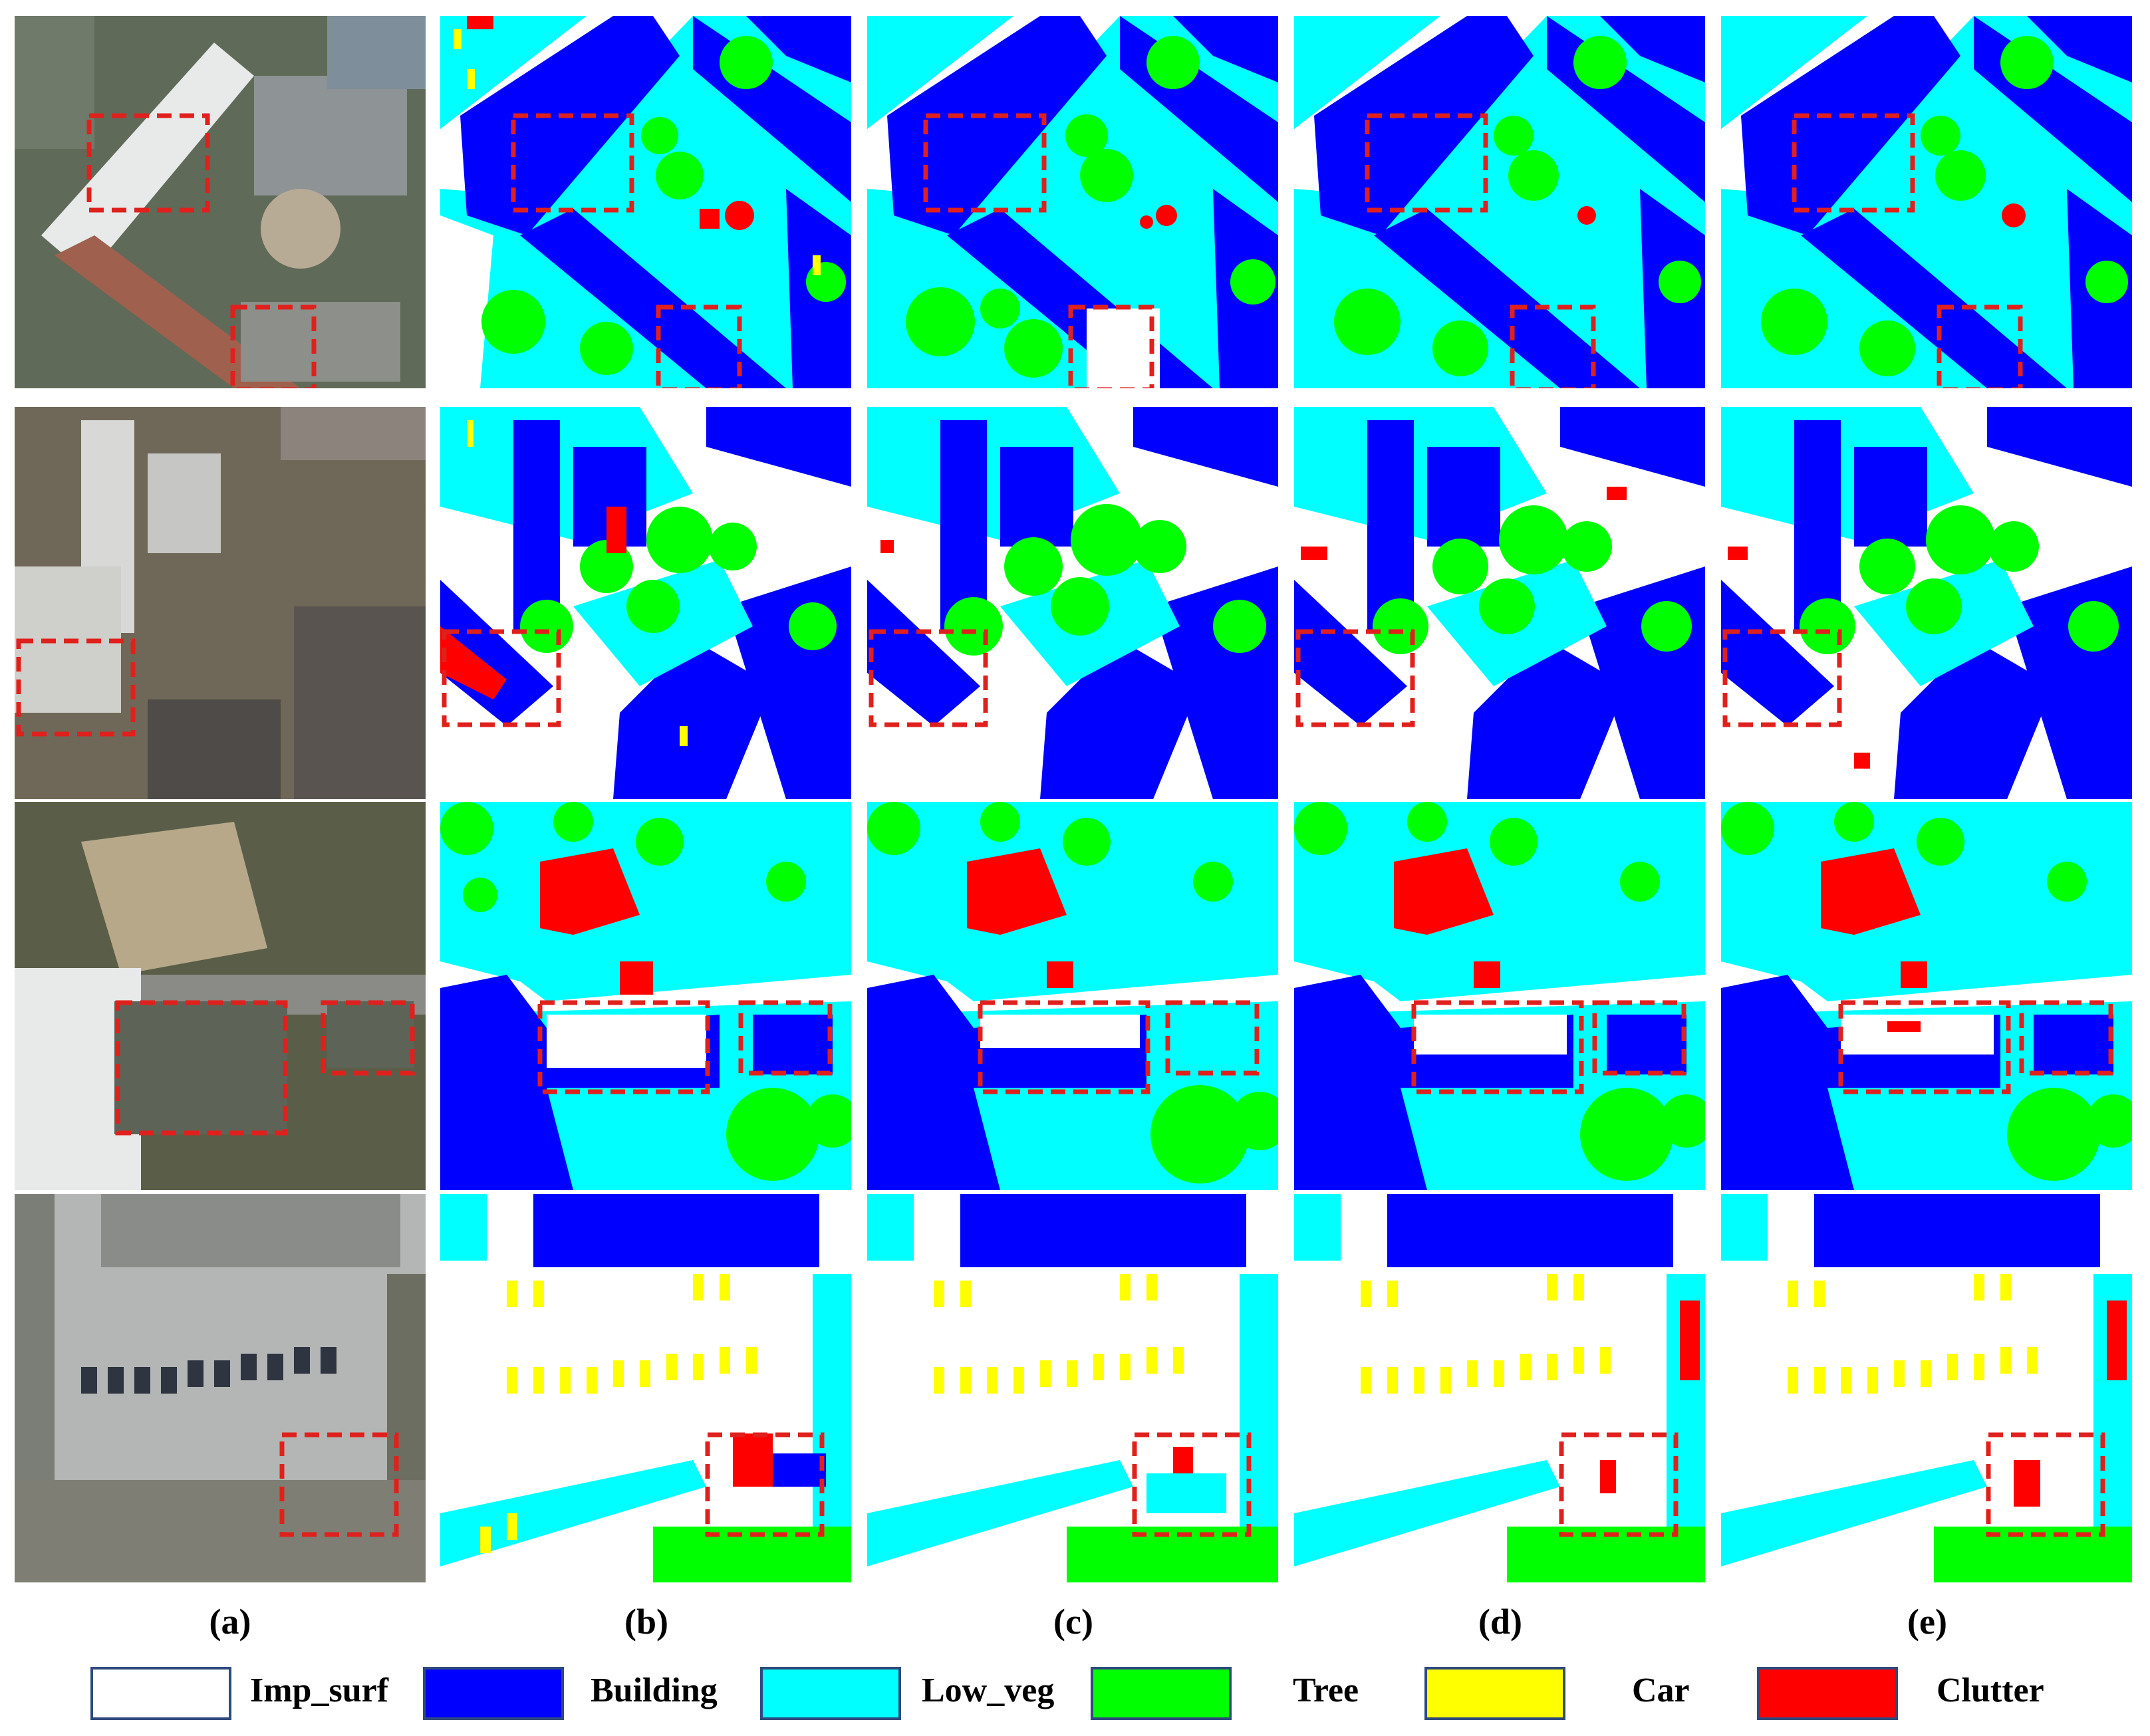  Describe the element at coordinates (1161, 1693) in the screenshot. I see `legend-swatch-tree` at that location.